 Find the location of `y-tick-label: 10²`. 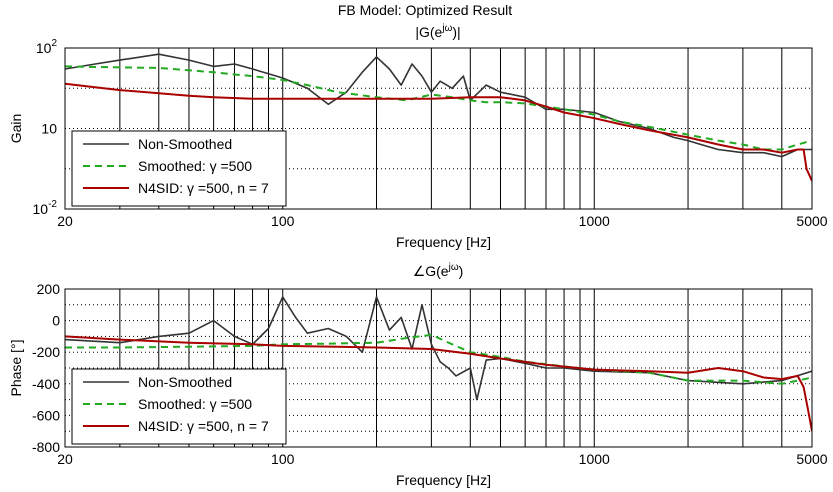

y-tick-label: 10² is located at coordinates (47, 47).